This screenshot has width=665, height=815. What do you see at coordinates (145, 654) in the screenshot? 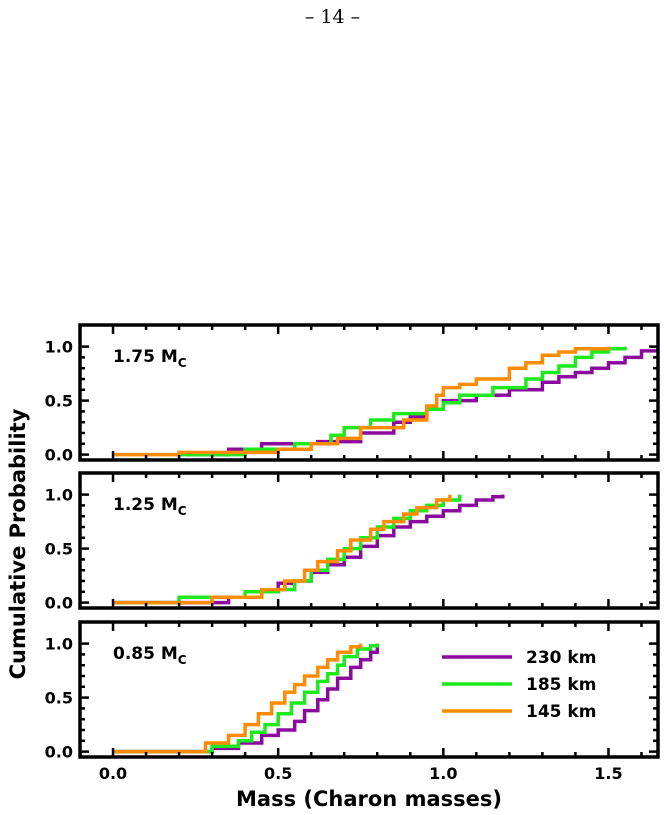
I see `panel-label-main: 0.85 M` at bounding box center [145, 654].